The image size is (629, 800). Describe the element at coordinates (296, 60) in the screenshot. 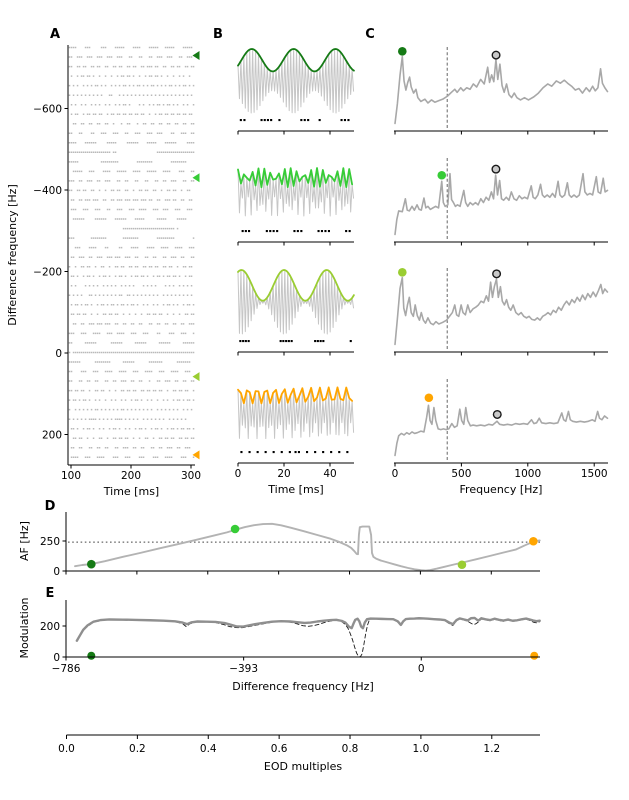

I see `am-envelope-darkgreen` at that location.